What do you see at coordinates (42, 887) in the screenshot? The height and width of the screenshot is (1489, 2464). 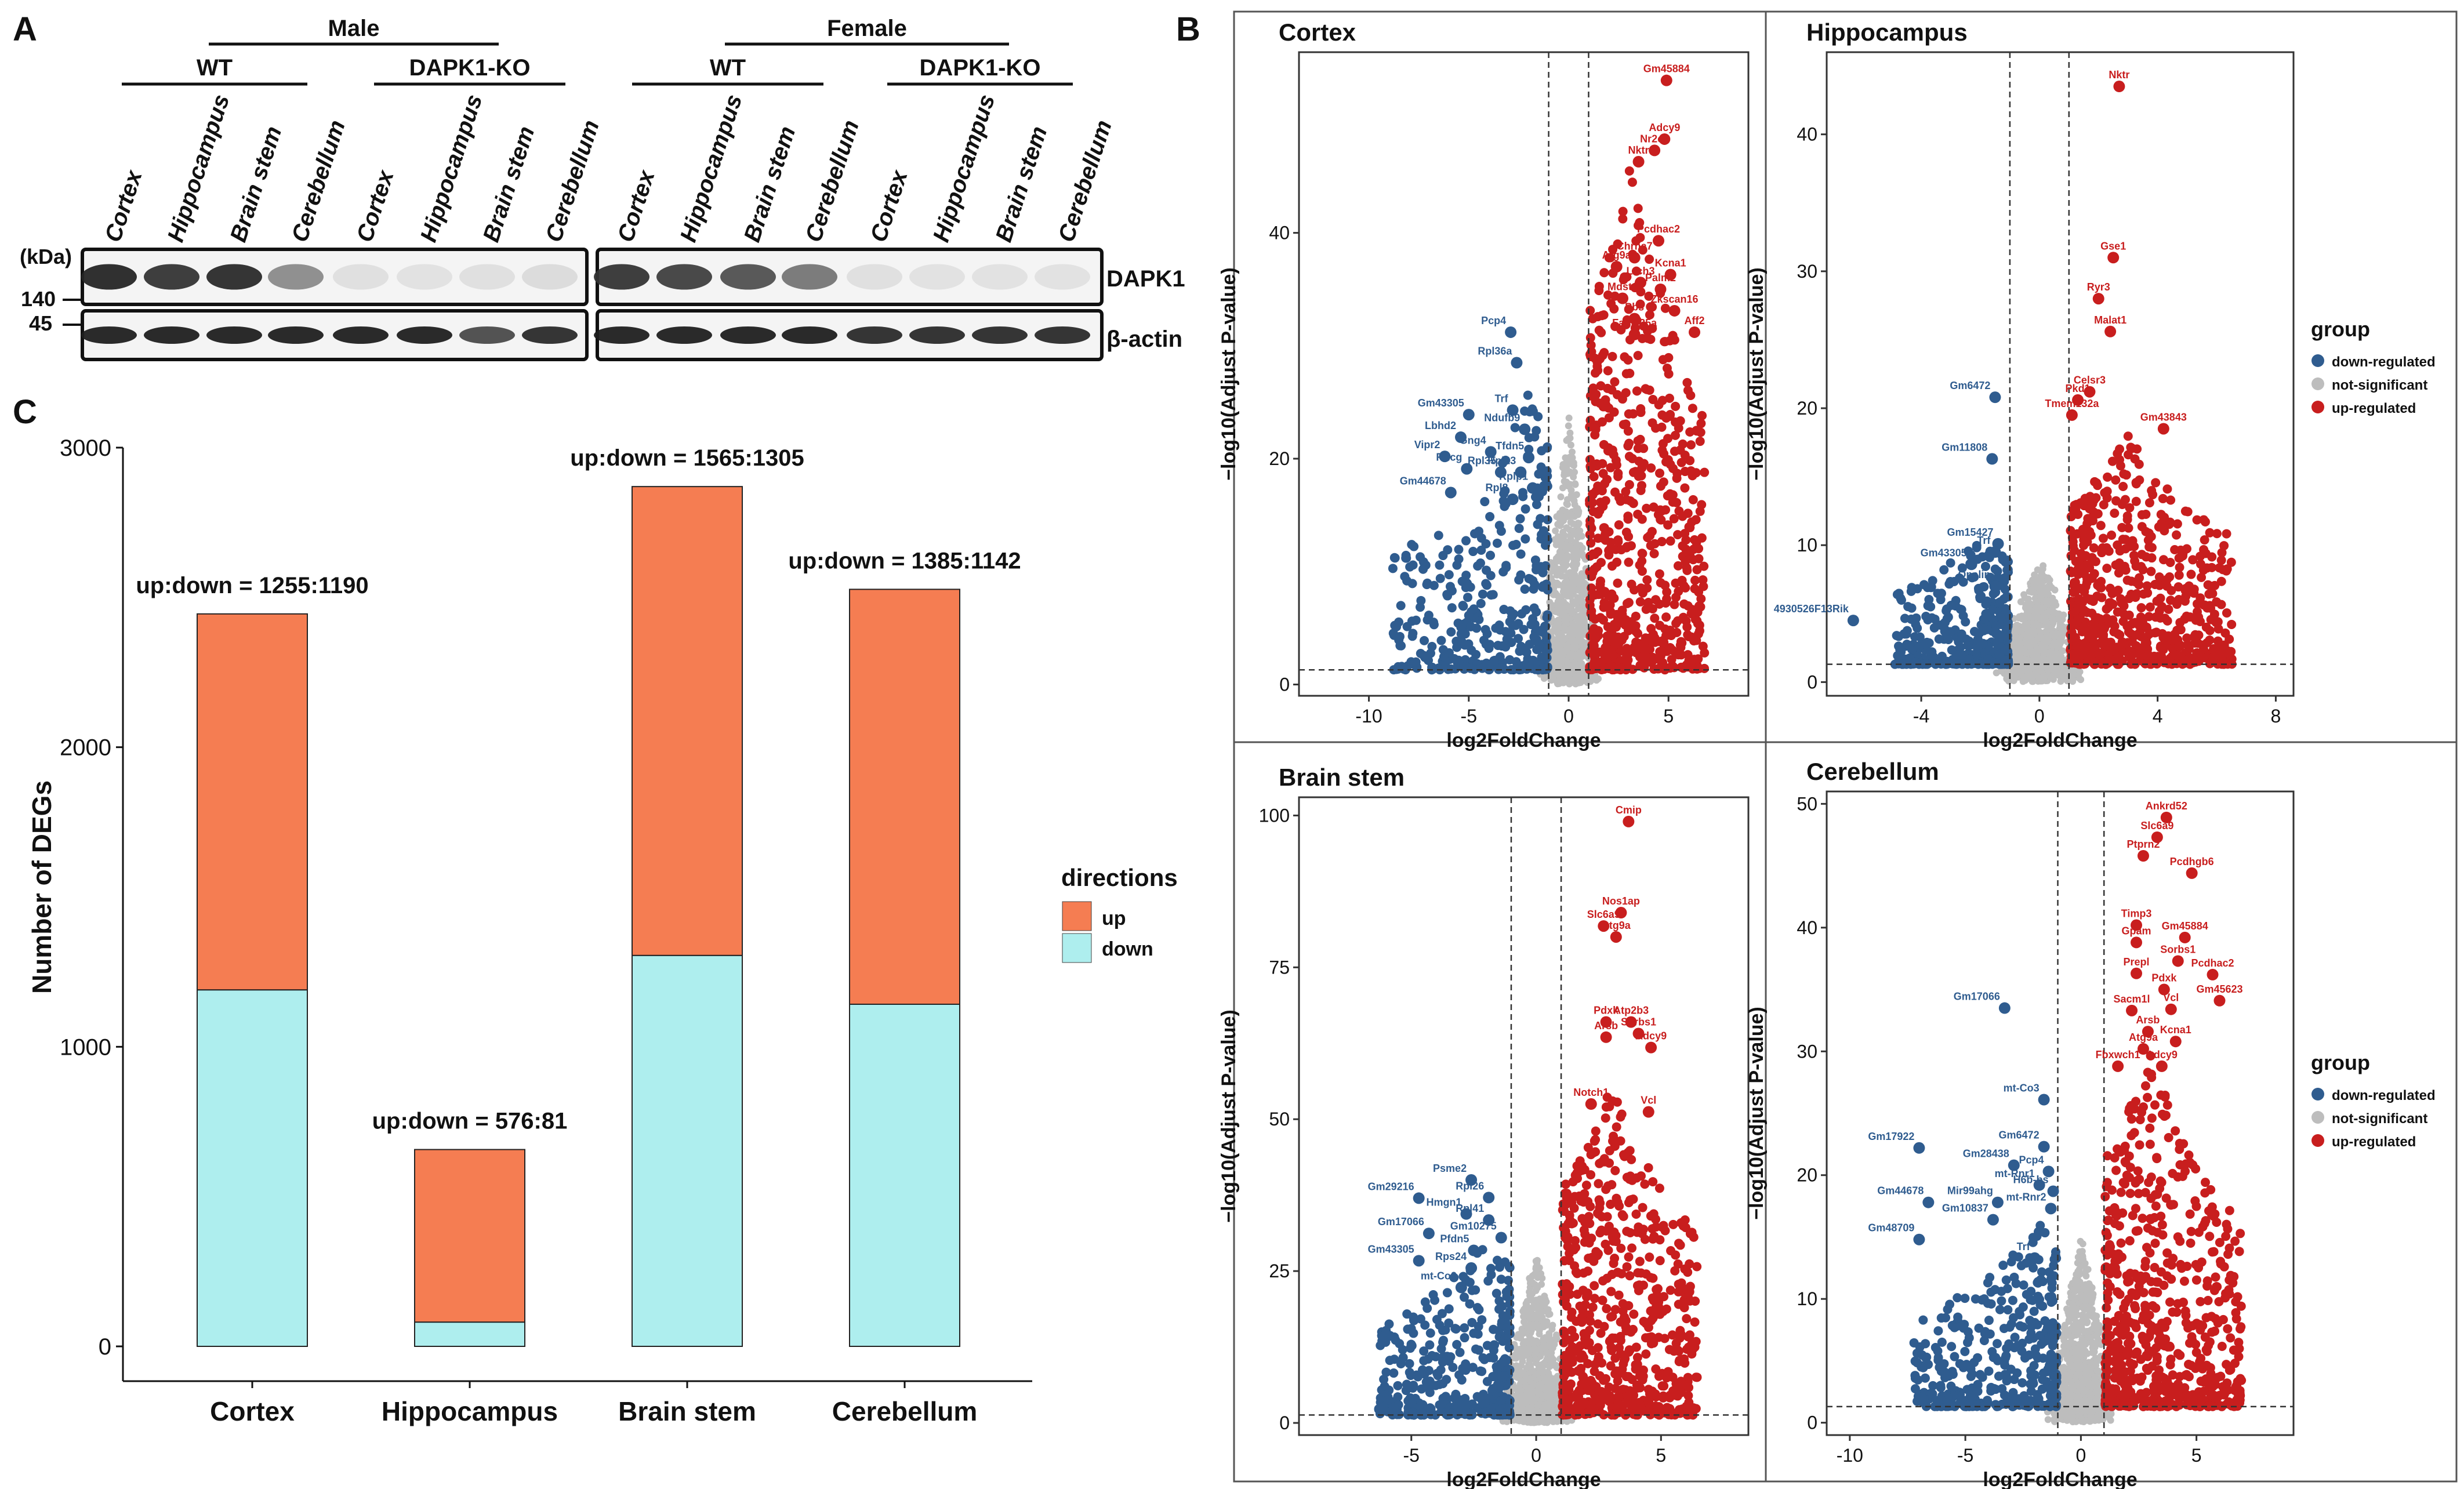 I see `bar-chart-ylabel: Number of DEGs` at bounding box center [42, 887].